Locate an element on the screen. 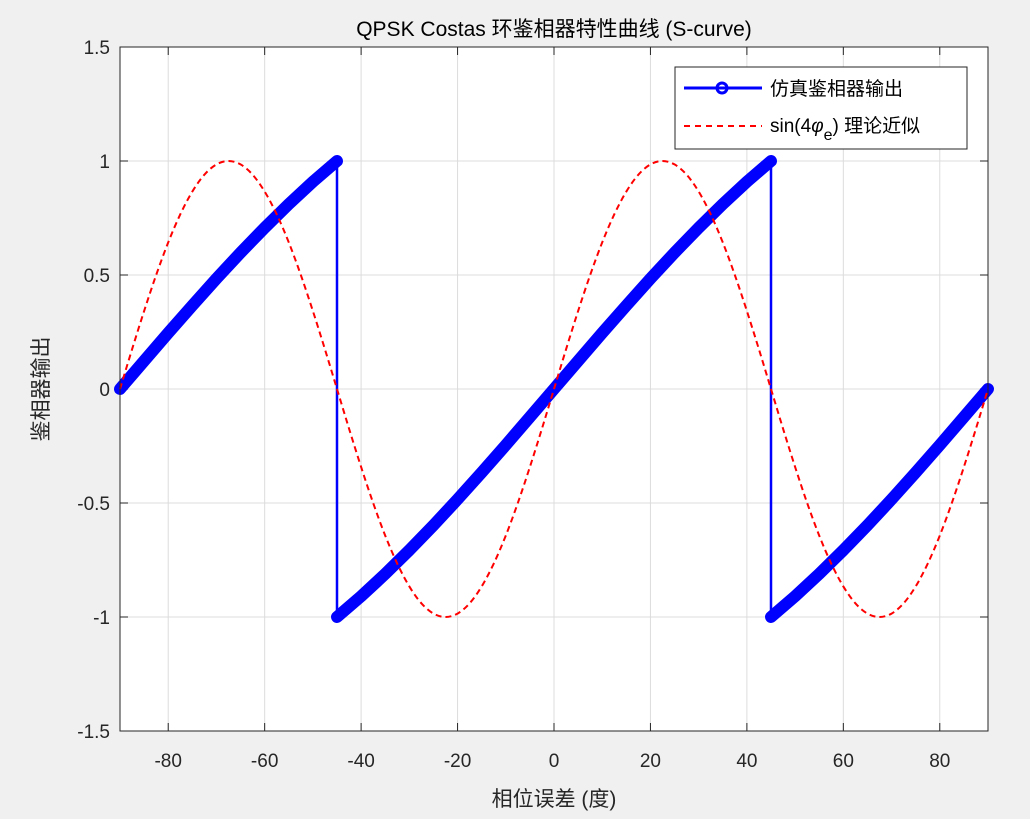 Image resolution: width=1030 pixels, height=819 pixels. legend: 仿真鉴相器输出 sin(4φe) 理论近似 is located at coordinates (821, 108).